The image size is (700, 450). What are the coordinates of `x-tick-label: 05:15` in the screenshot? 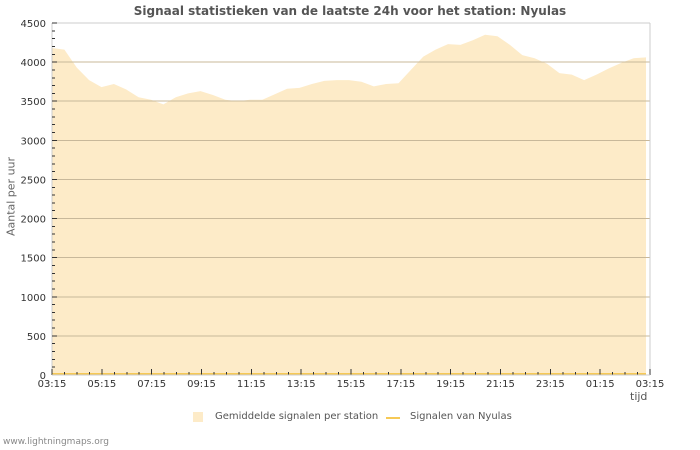 It's located at (101, 384).